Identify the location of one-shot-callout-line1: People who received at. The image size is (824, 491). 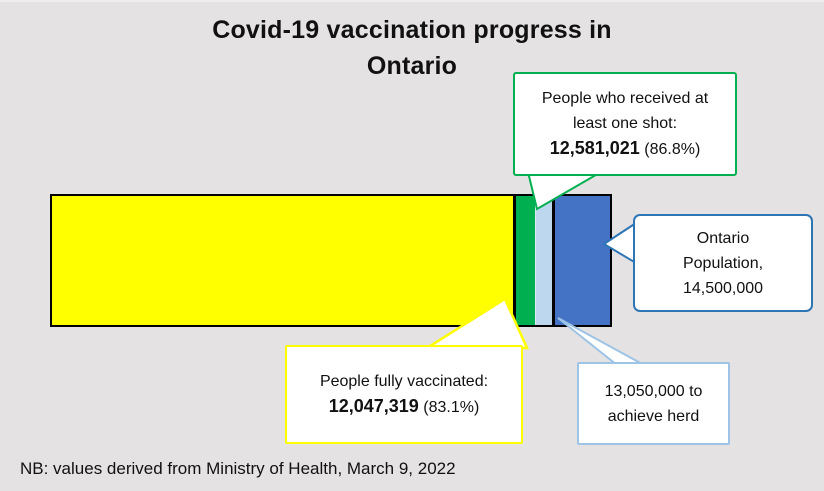
(625, 98).